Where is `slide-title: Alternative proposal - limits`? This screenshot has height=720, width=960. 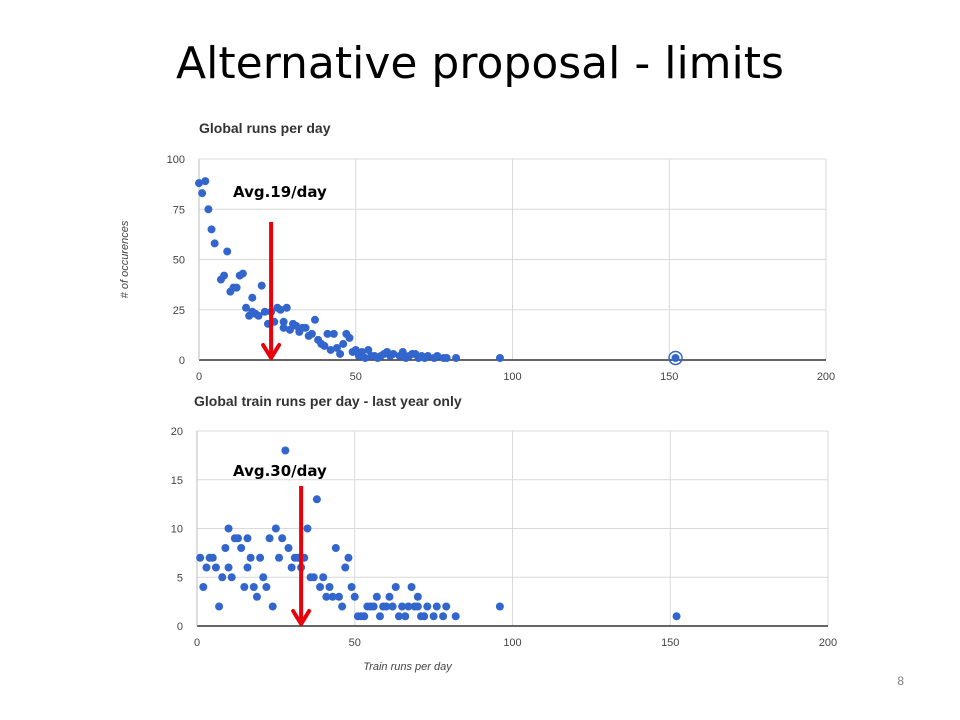
slide-title: Alternative proposal - limits is located at coordinates (480, 63).